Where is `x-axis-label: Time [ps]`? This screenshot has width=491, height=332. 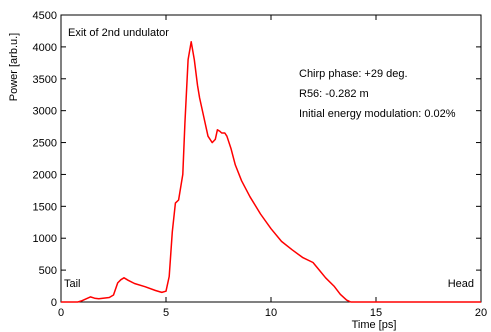
x-axis-label: Time [ps] is located at coordinates (374, 325).